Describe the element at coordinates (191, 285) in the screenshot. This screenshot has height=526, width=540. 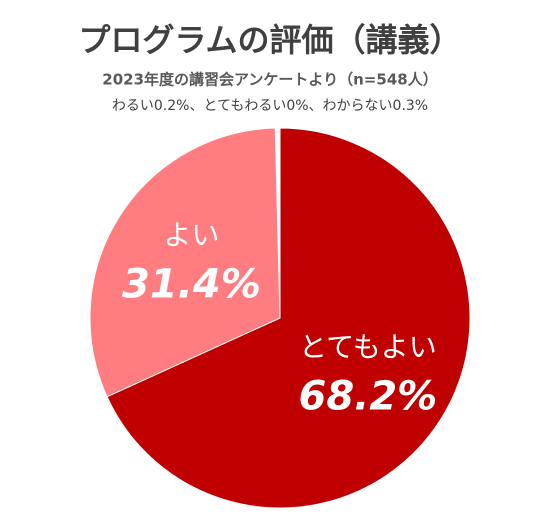
I see `value-label: 31.4%` at that location.